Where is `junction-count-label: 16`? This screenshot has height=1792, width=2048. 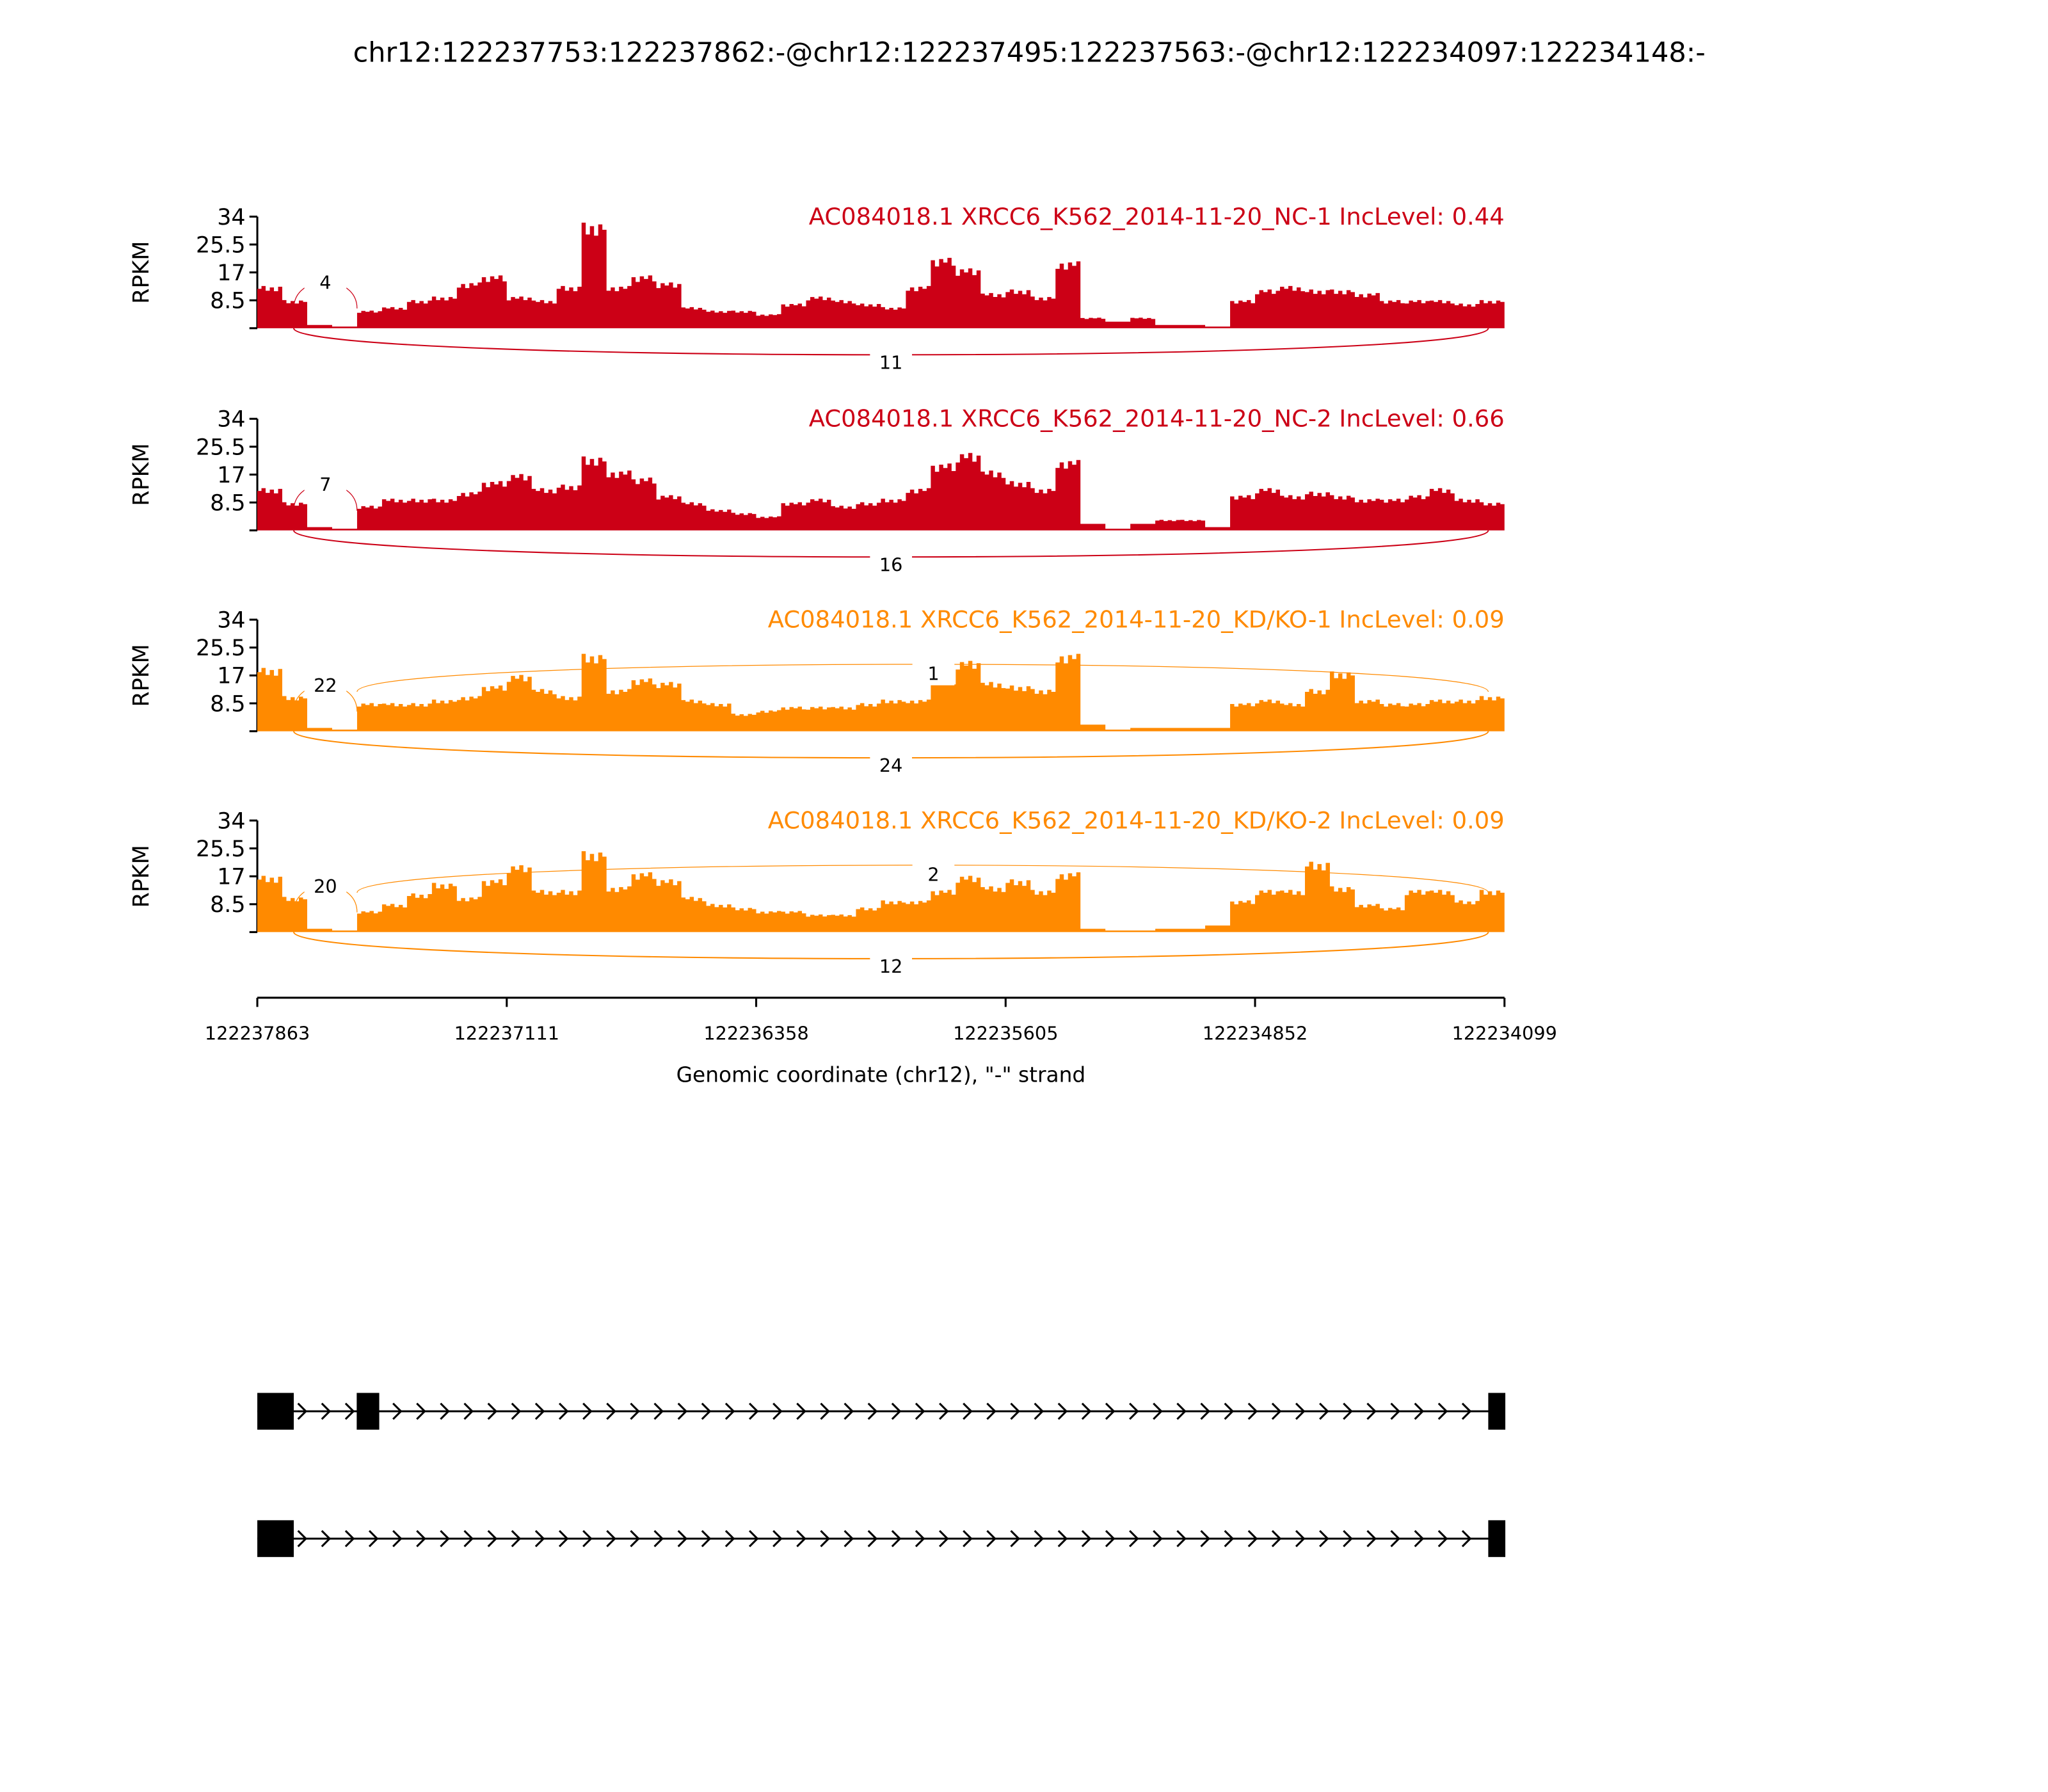
junction-count-label: 16 is located at coordinates (891, 564).